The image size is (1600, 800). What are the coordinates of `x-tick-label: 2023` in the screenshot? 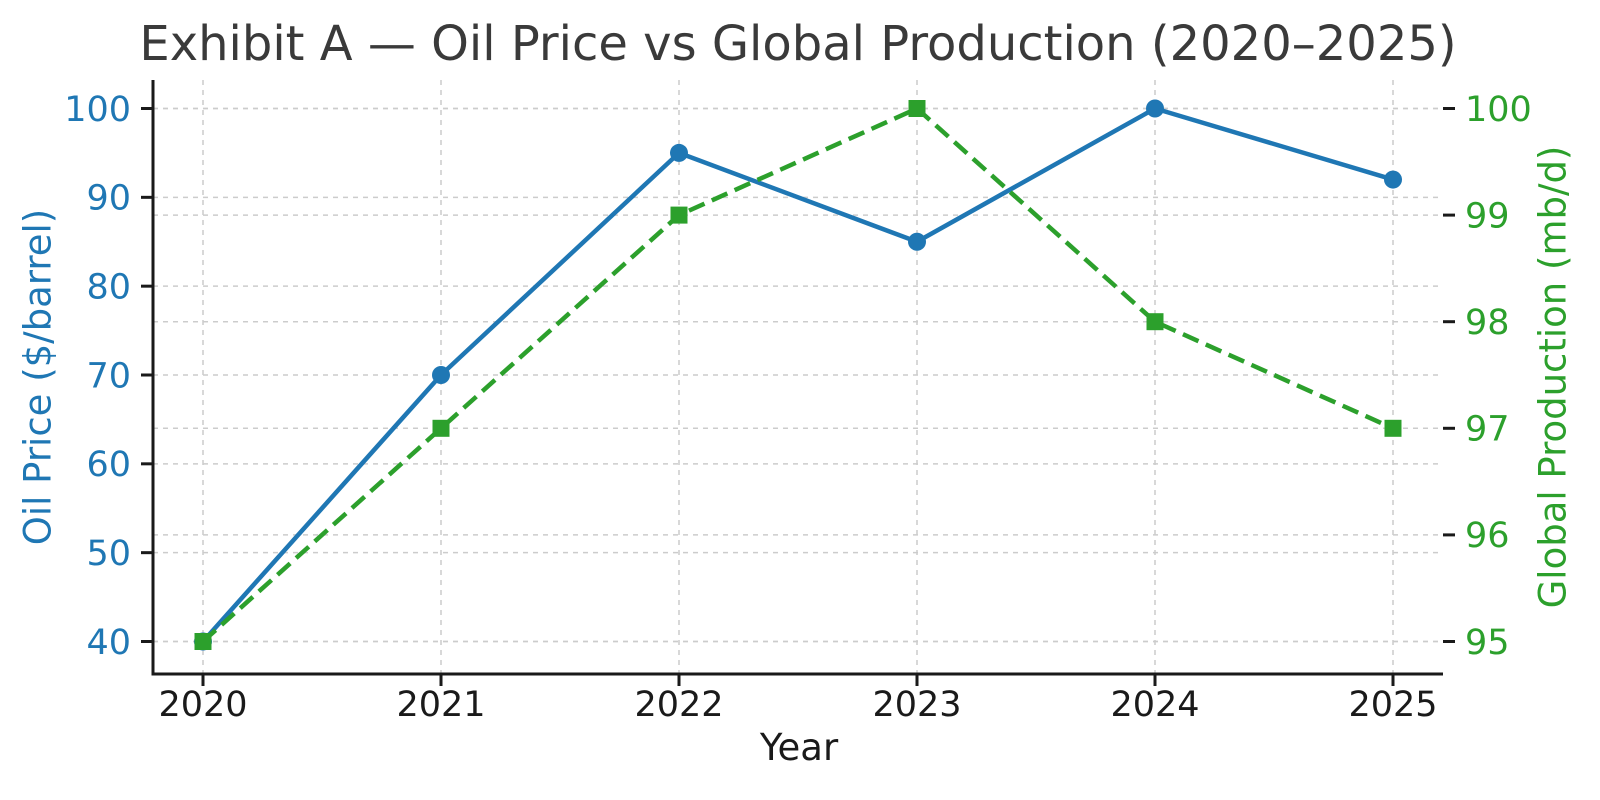 It's located at (916, 705).